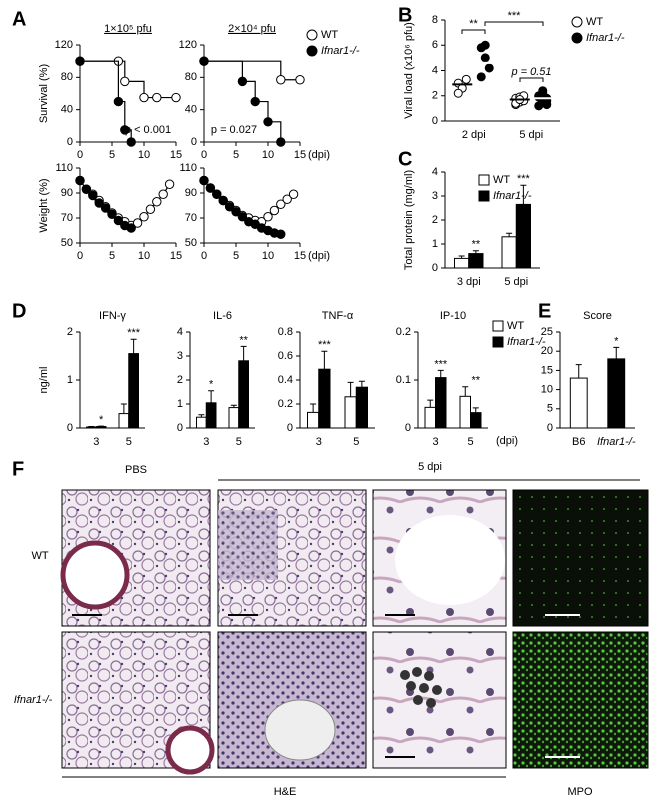  I want to click on y-tick-label: 10, so click(547, 390).